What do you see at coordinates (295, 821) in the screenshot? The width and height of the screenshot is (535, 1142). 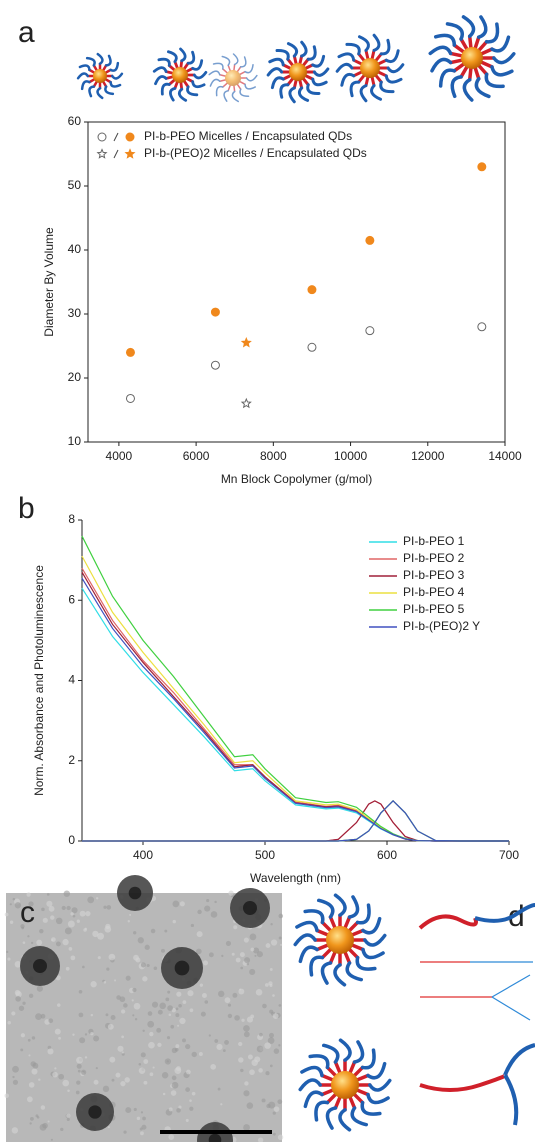 I see `emission-line` at bounding box center [295, 821].